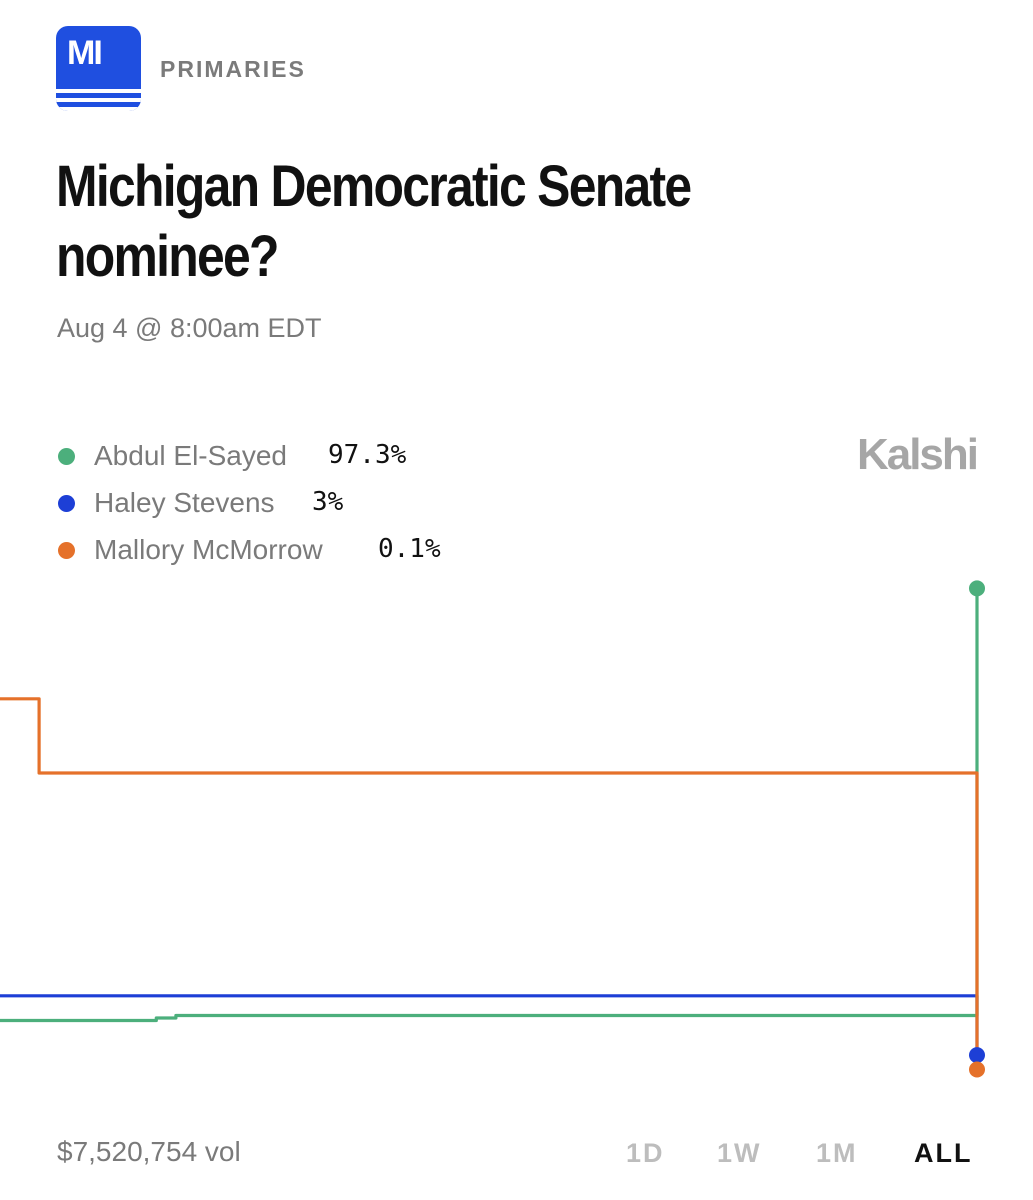 The height and width of the screenshot is (1200, 1033). Describe the element at coordinates (189, 328) in the screenshot. I see `market-date: Aug 4 @ 8:00am EDT` at that location.